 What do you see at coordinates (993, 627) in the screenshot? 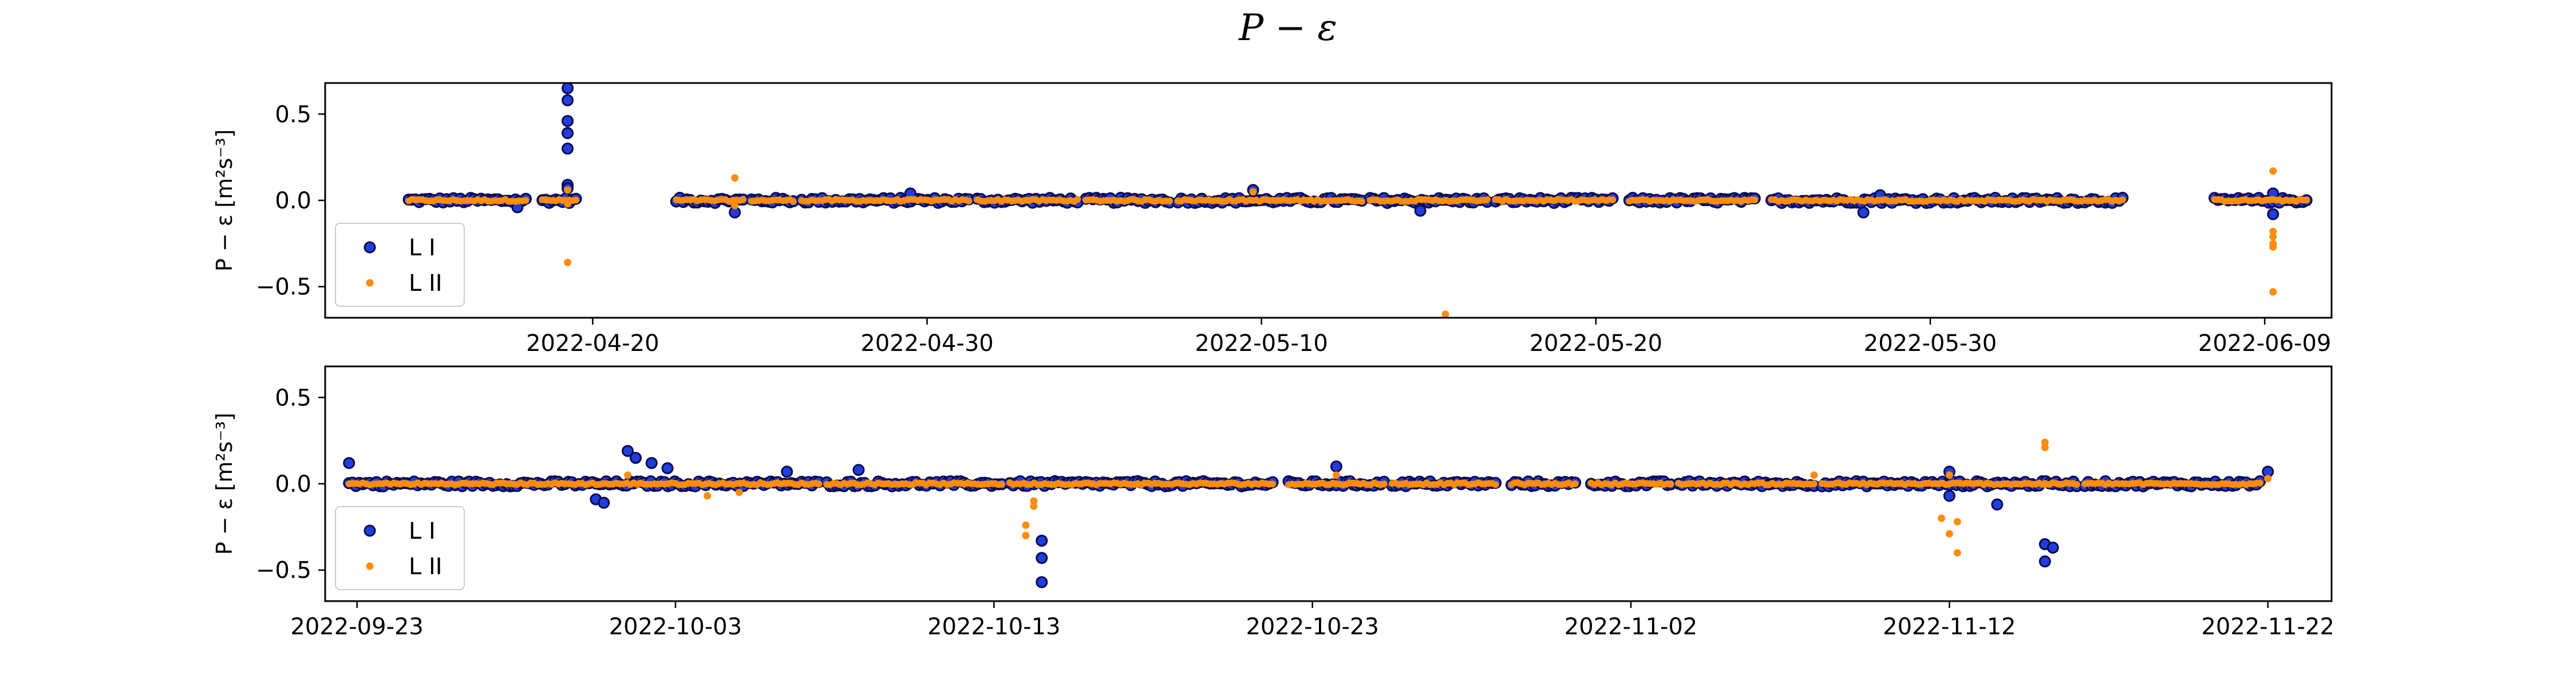
I see `x-tick-label: 2022-10-13` at bounding box center [993, 627].